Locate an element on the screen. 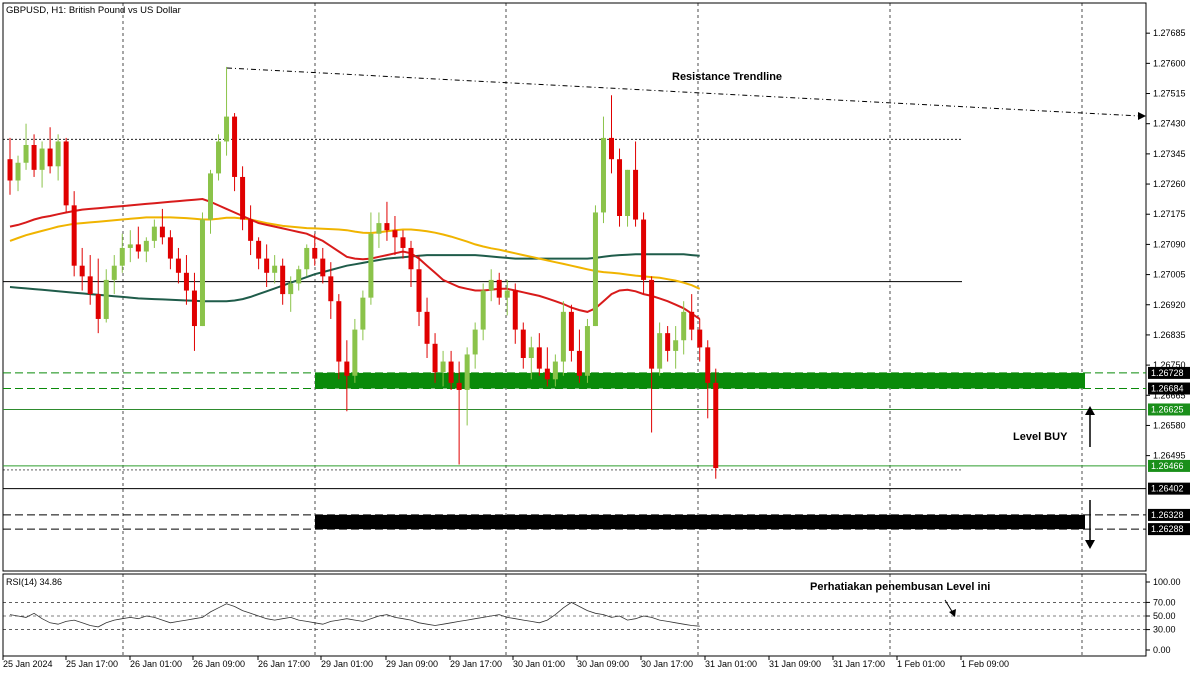 The height and width of the screenshot is (675, 1200). rsi-note-arrow is located at coordinates (949, 606).